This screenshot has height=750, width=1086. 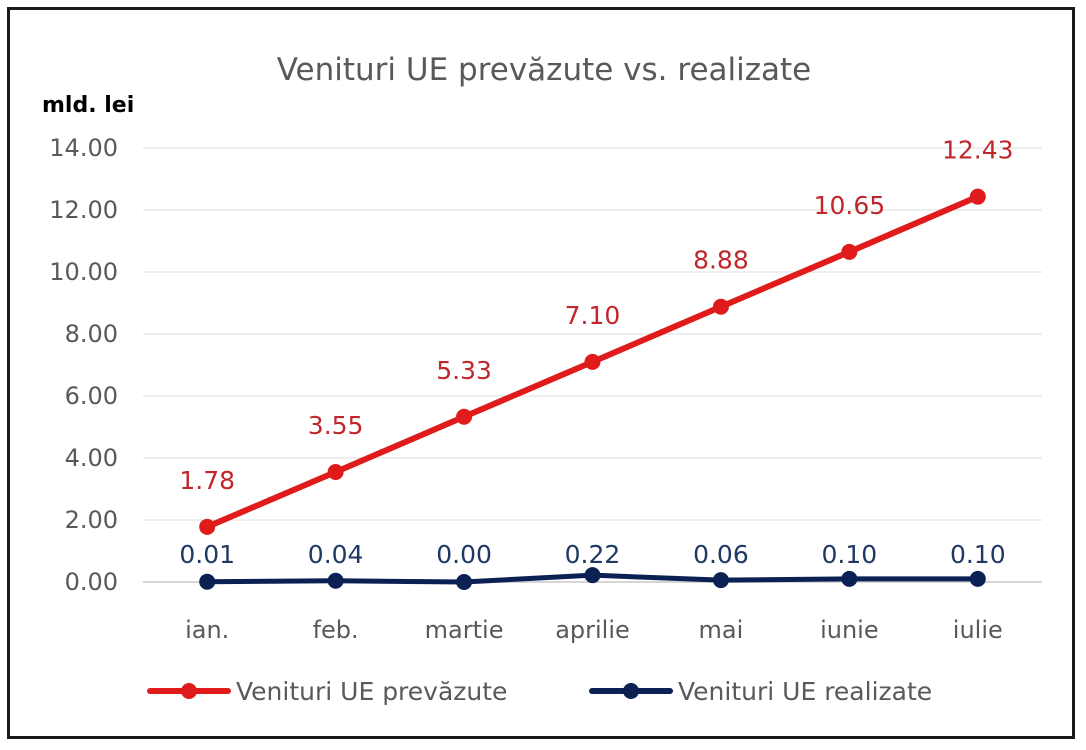 I want to click on y-tick-label: 4.00, so click(x=91, y=458).